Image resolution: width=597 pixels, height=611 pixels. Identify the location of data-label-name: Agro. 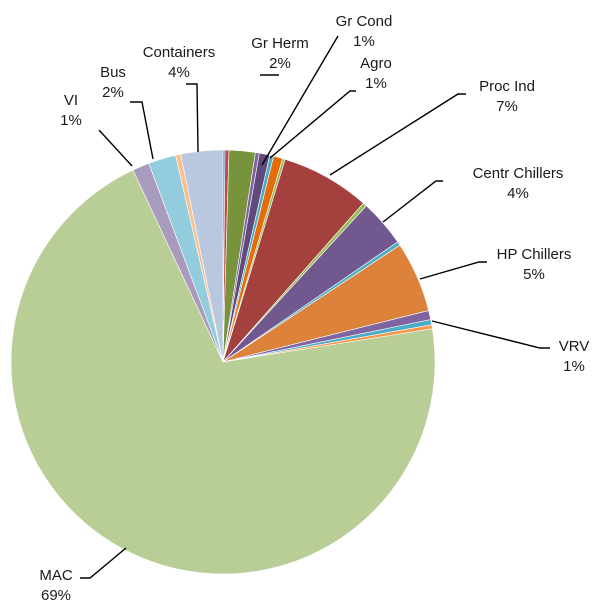
(376, 63).